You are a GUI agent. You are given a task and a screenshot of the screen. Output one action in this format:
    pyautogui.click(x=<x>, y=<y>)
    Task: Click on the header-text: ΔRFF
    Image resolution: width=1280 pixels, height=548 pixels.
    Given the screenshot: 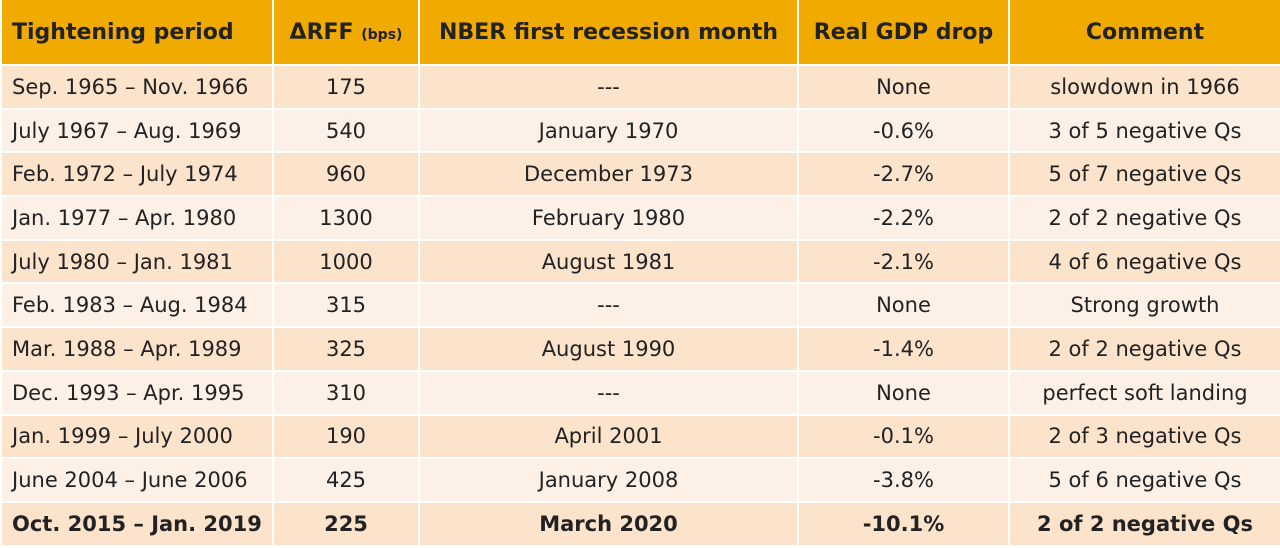 What is the action you would take?
    pyautogui.click(x=321, y=32)
    